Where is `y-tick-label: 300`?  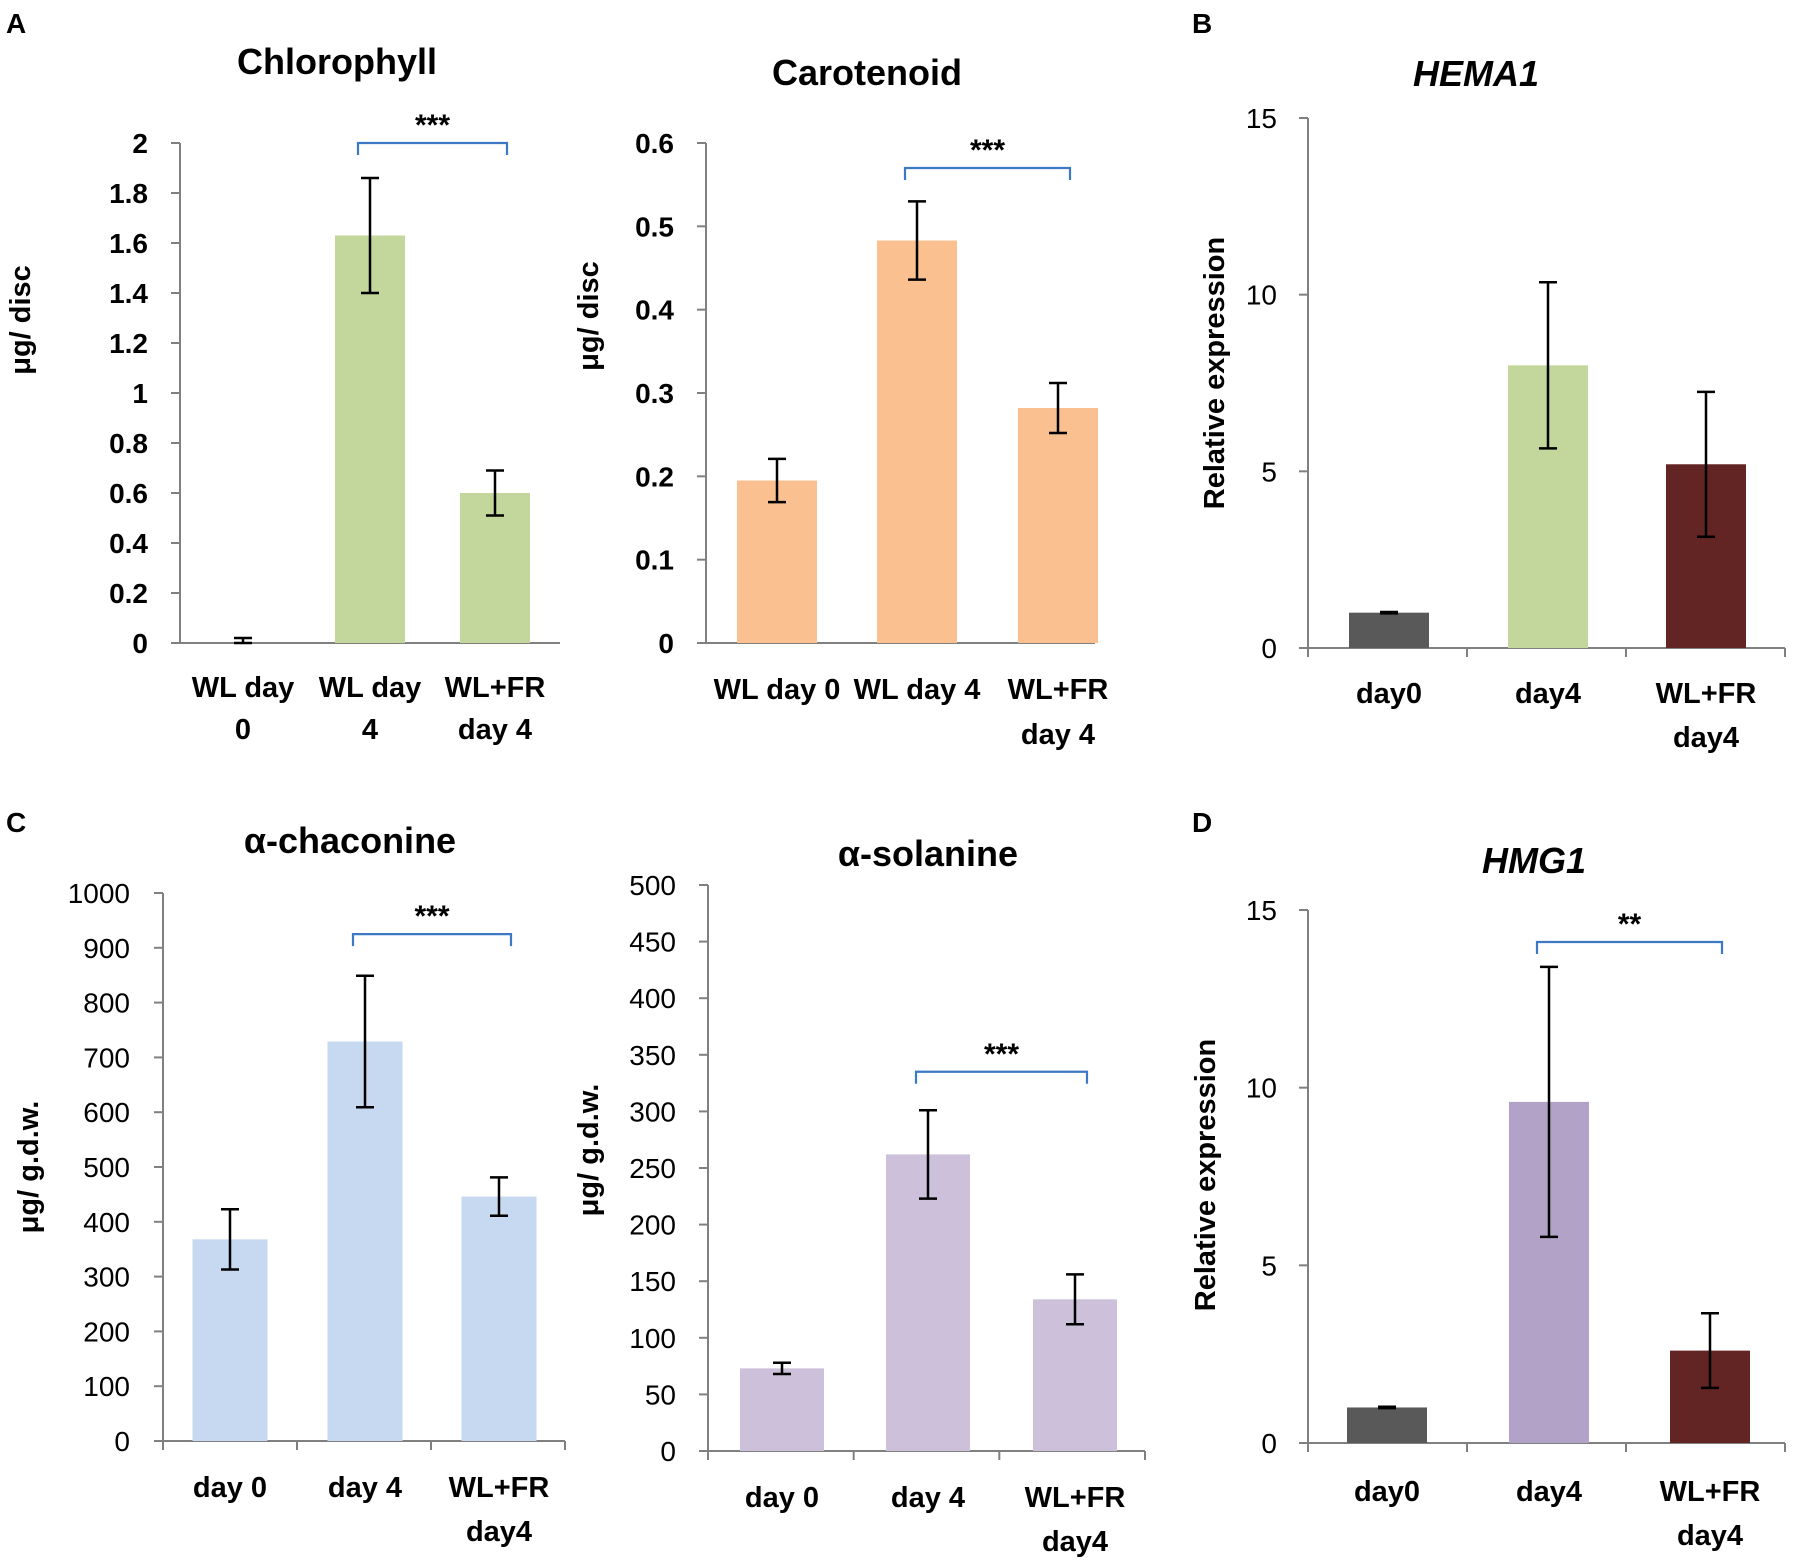 y-tick-label: 300 is located at coordinates (106, 1277).